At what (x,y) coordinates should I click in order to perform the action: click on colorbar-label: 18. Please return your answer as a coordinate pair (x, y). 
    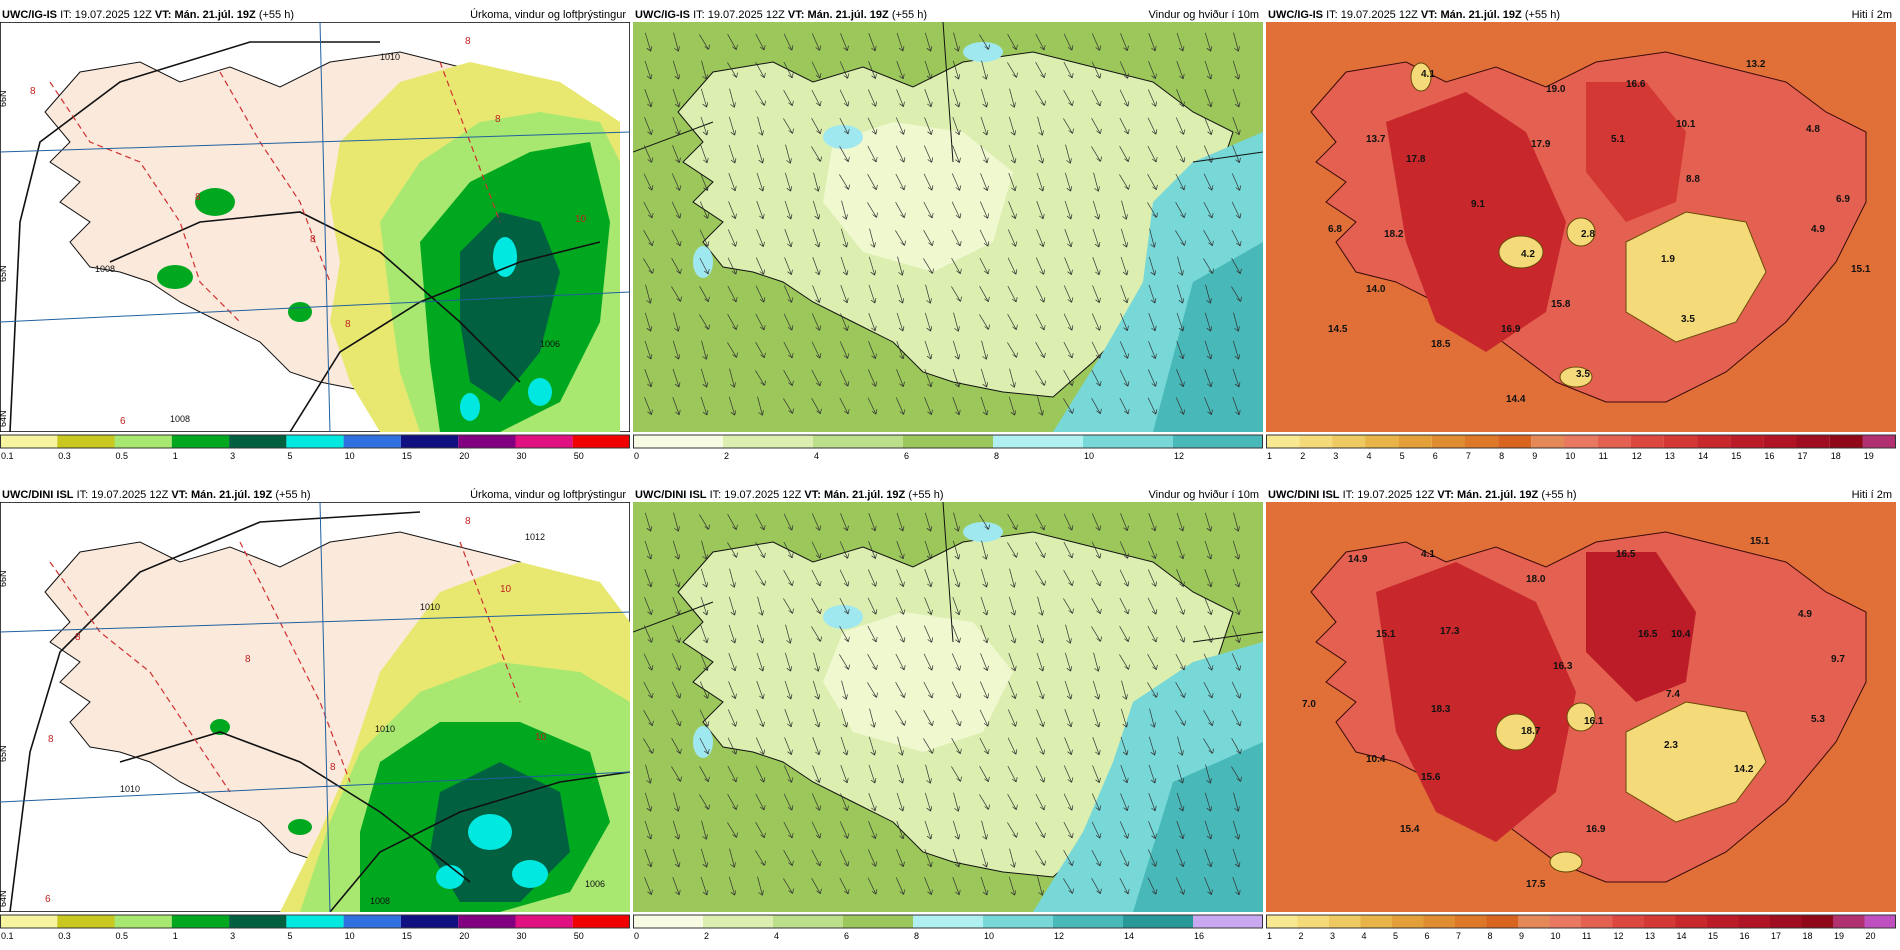
    Looking at the image, I should click on (1836, 456).